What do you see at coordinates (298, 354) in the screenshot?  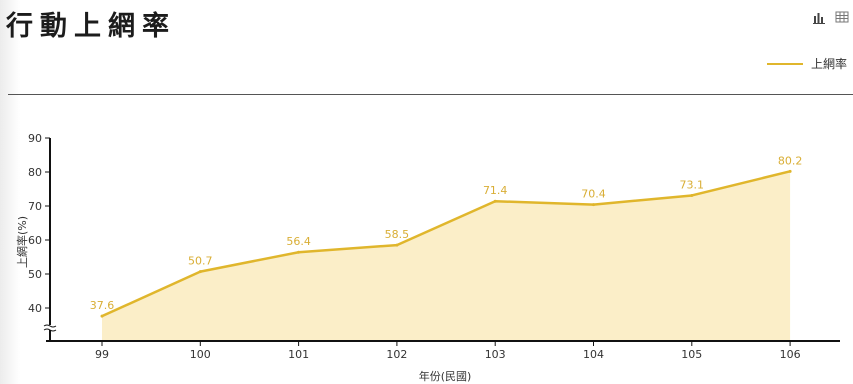 I see `x-tick-label: 101` at bounding box center [298, 354].